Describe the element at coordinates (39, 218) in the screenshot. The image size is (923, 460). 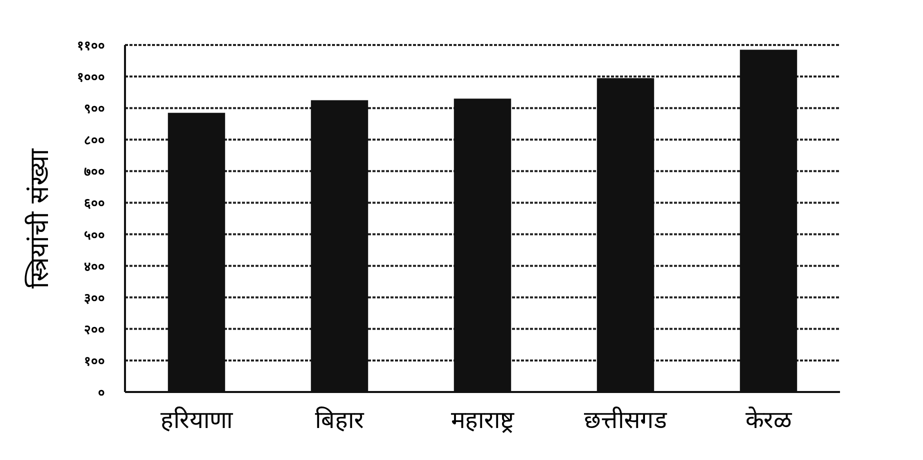
I see `y-axis-title: स्त्रियांची संख्या` at that location.